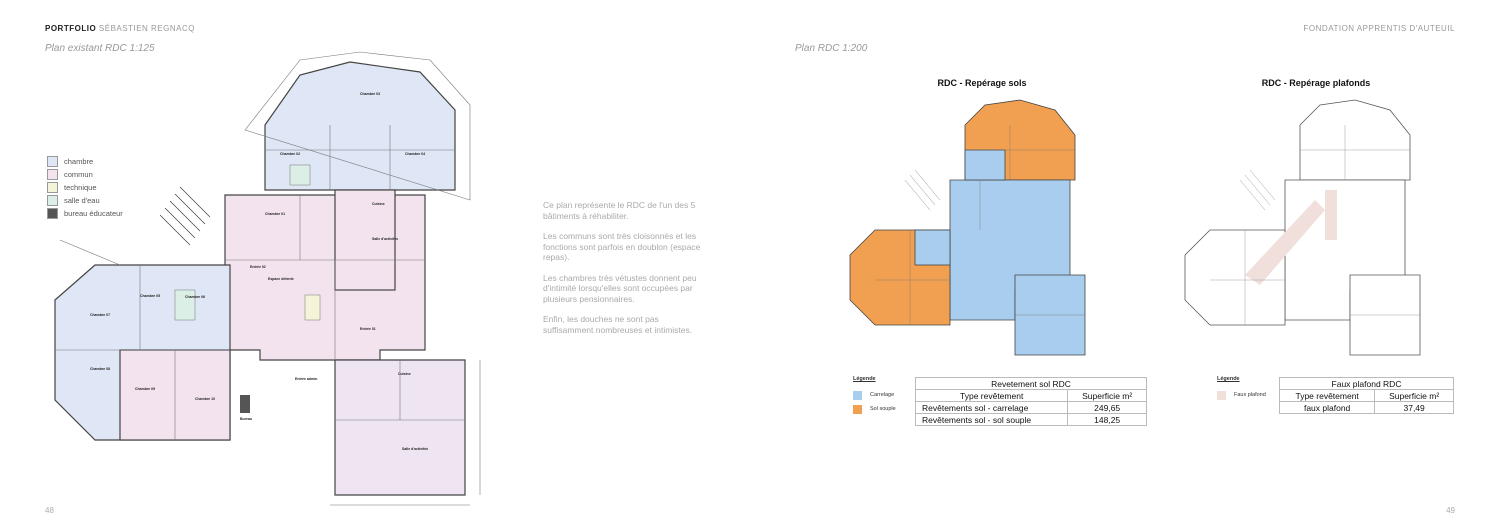 The width and height of the screenshot is (1500, 530). Describe the element at coordinates (150, 296) in the screenshot. I see `room-label: Chambre 05` at that location.